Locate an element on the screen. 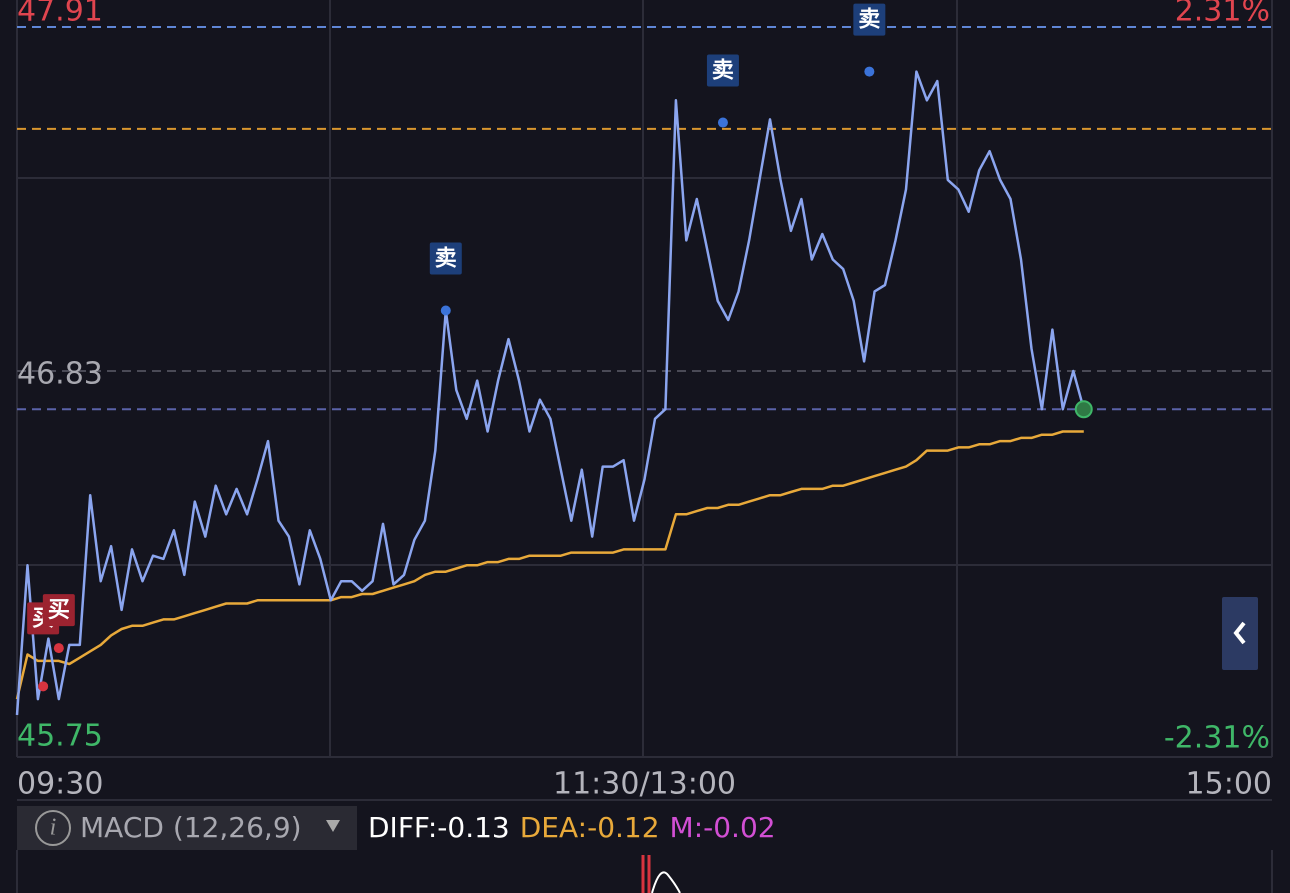 The height and width of the screenshot is (893, 1290). current-price-dot is located at coordinates (1083, 409).